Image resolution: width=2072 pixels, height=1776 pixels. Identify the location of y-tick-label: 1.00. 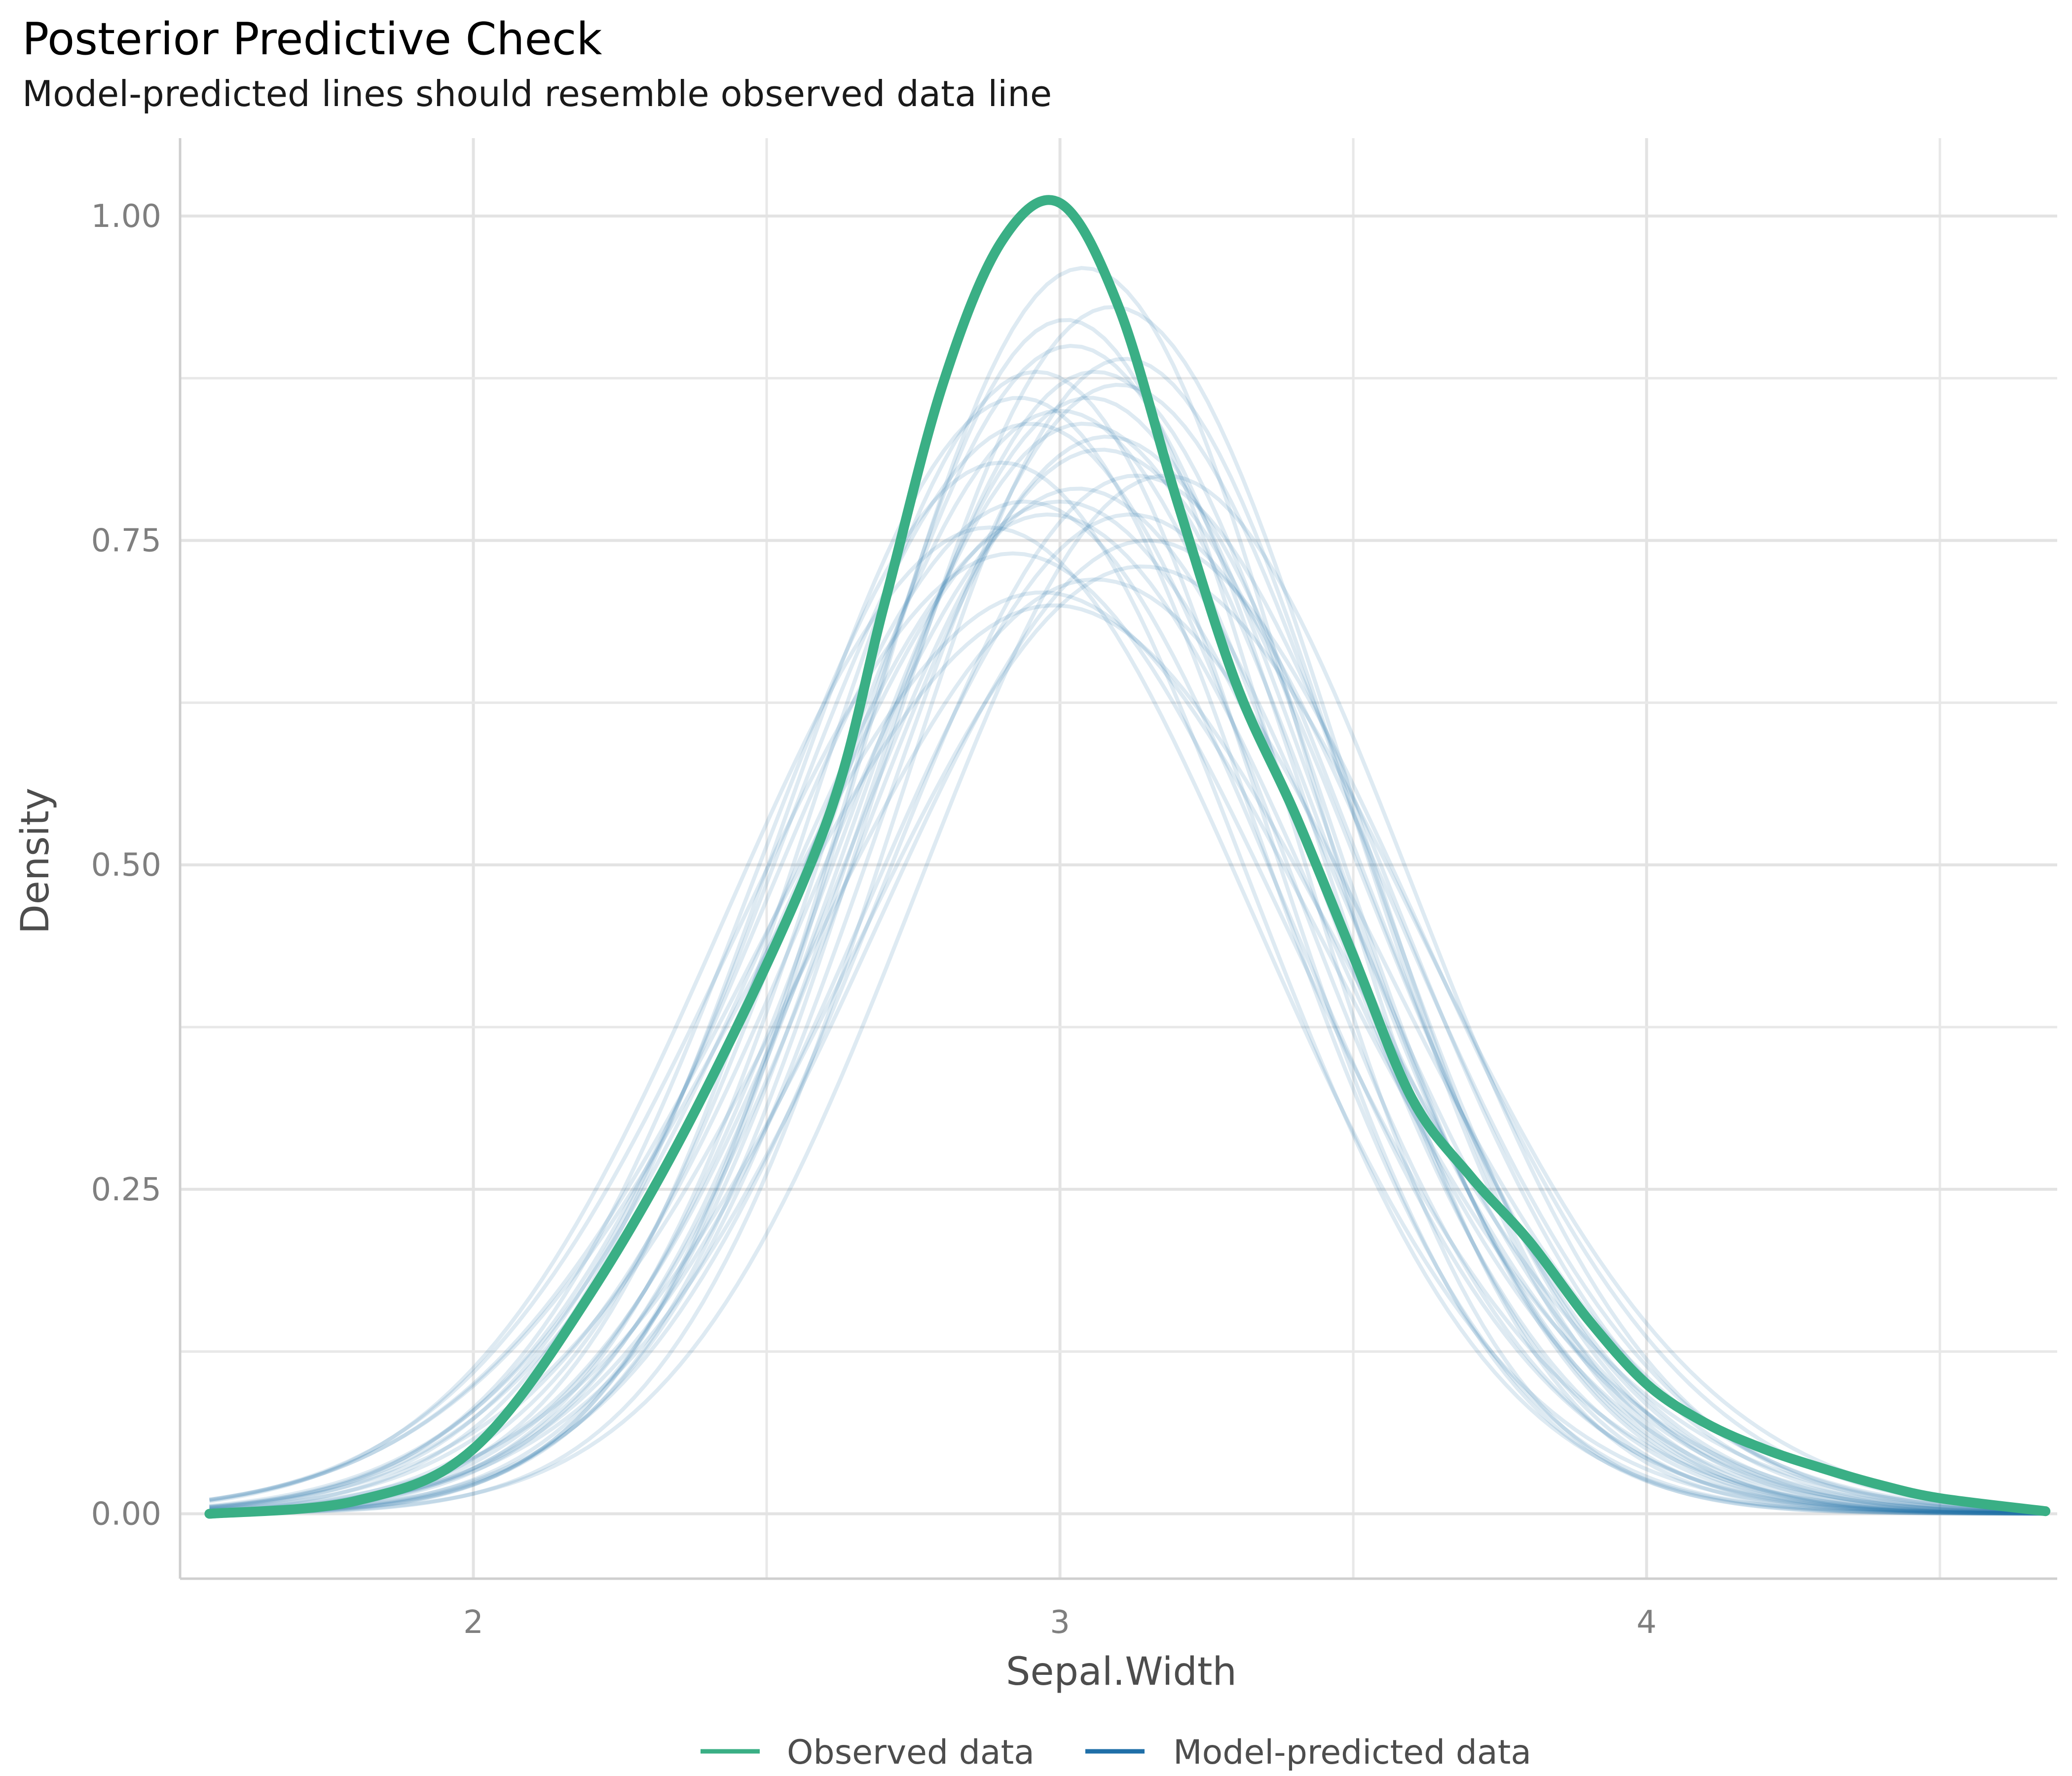
(127, 217).